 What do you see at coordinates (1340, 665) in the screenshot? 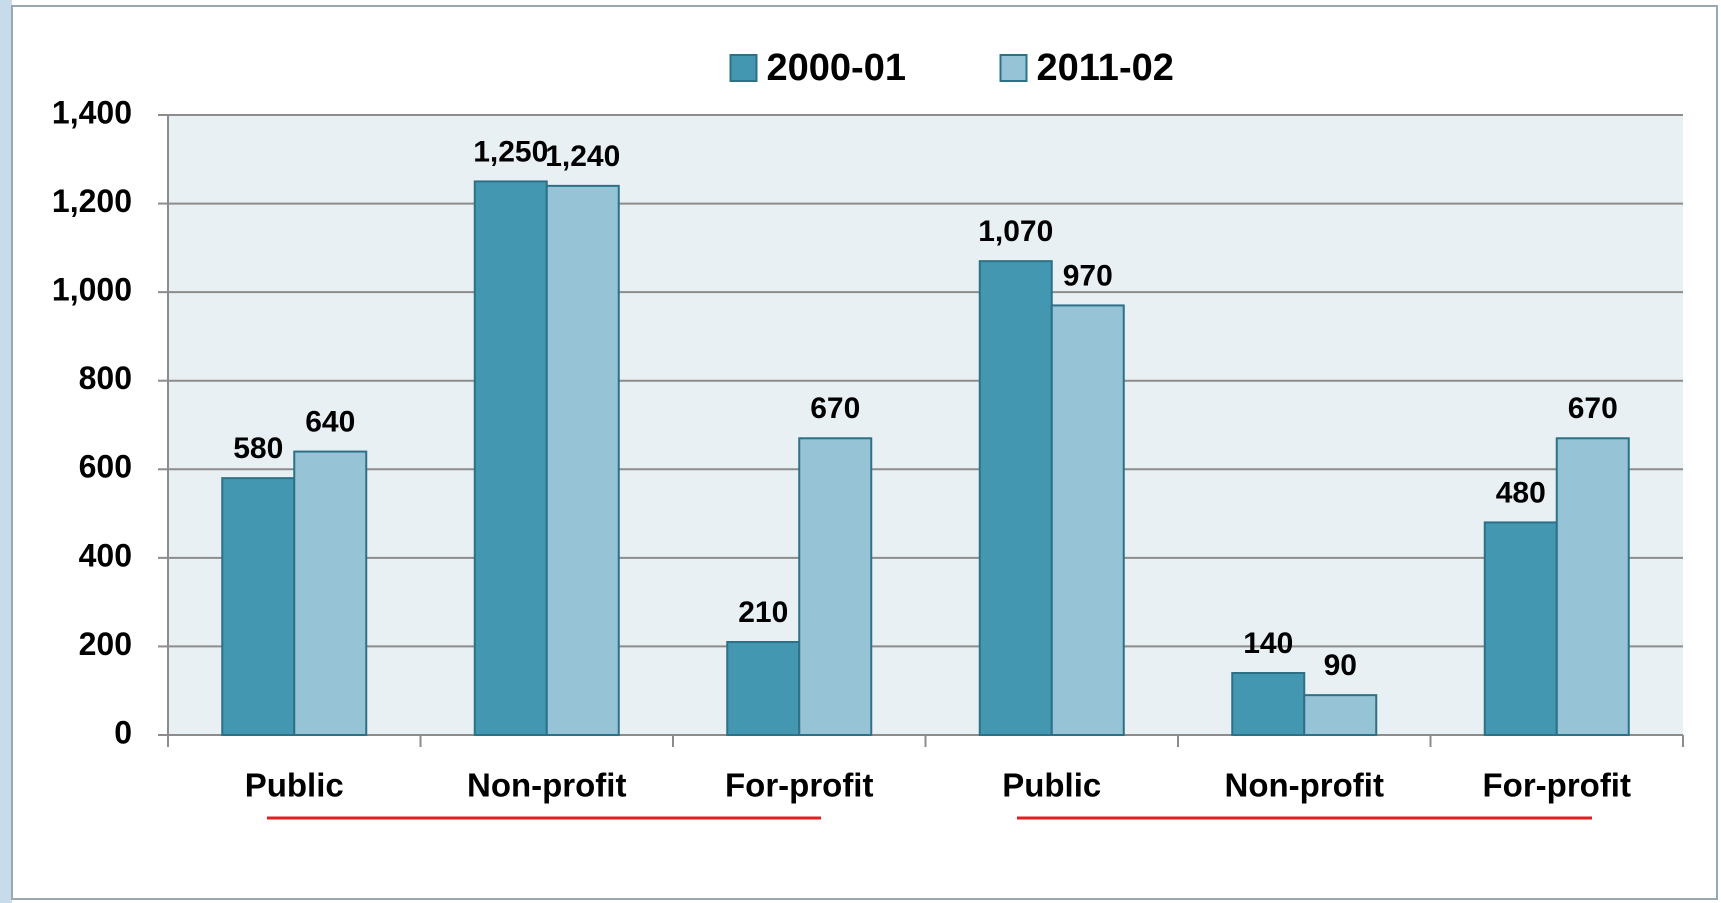
I see `value-label: 90` at bounding box center [1340, 665].